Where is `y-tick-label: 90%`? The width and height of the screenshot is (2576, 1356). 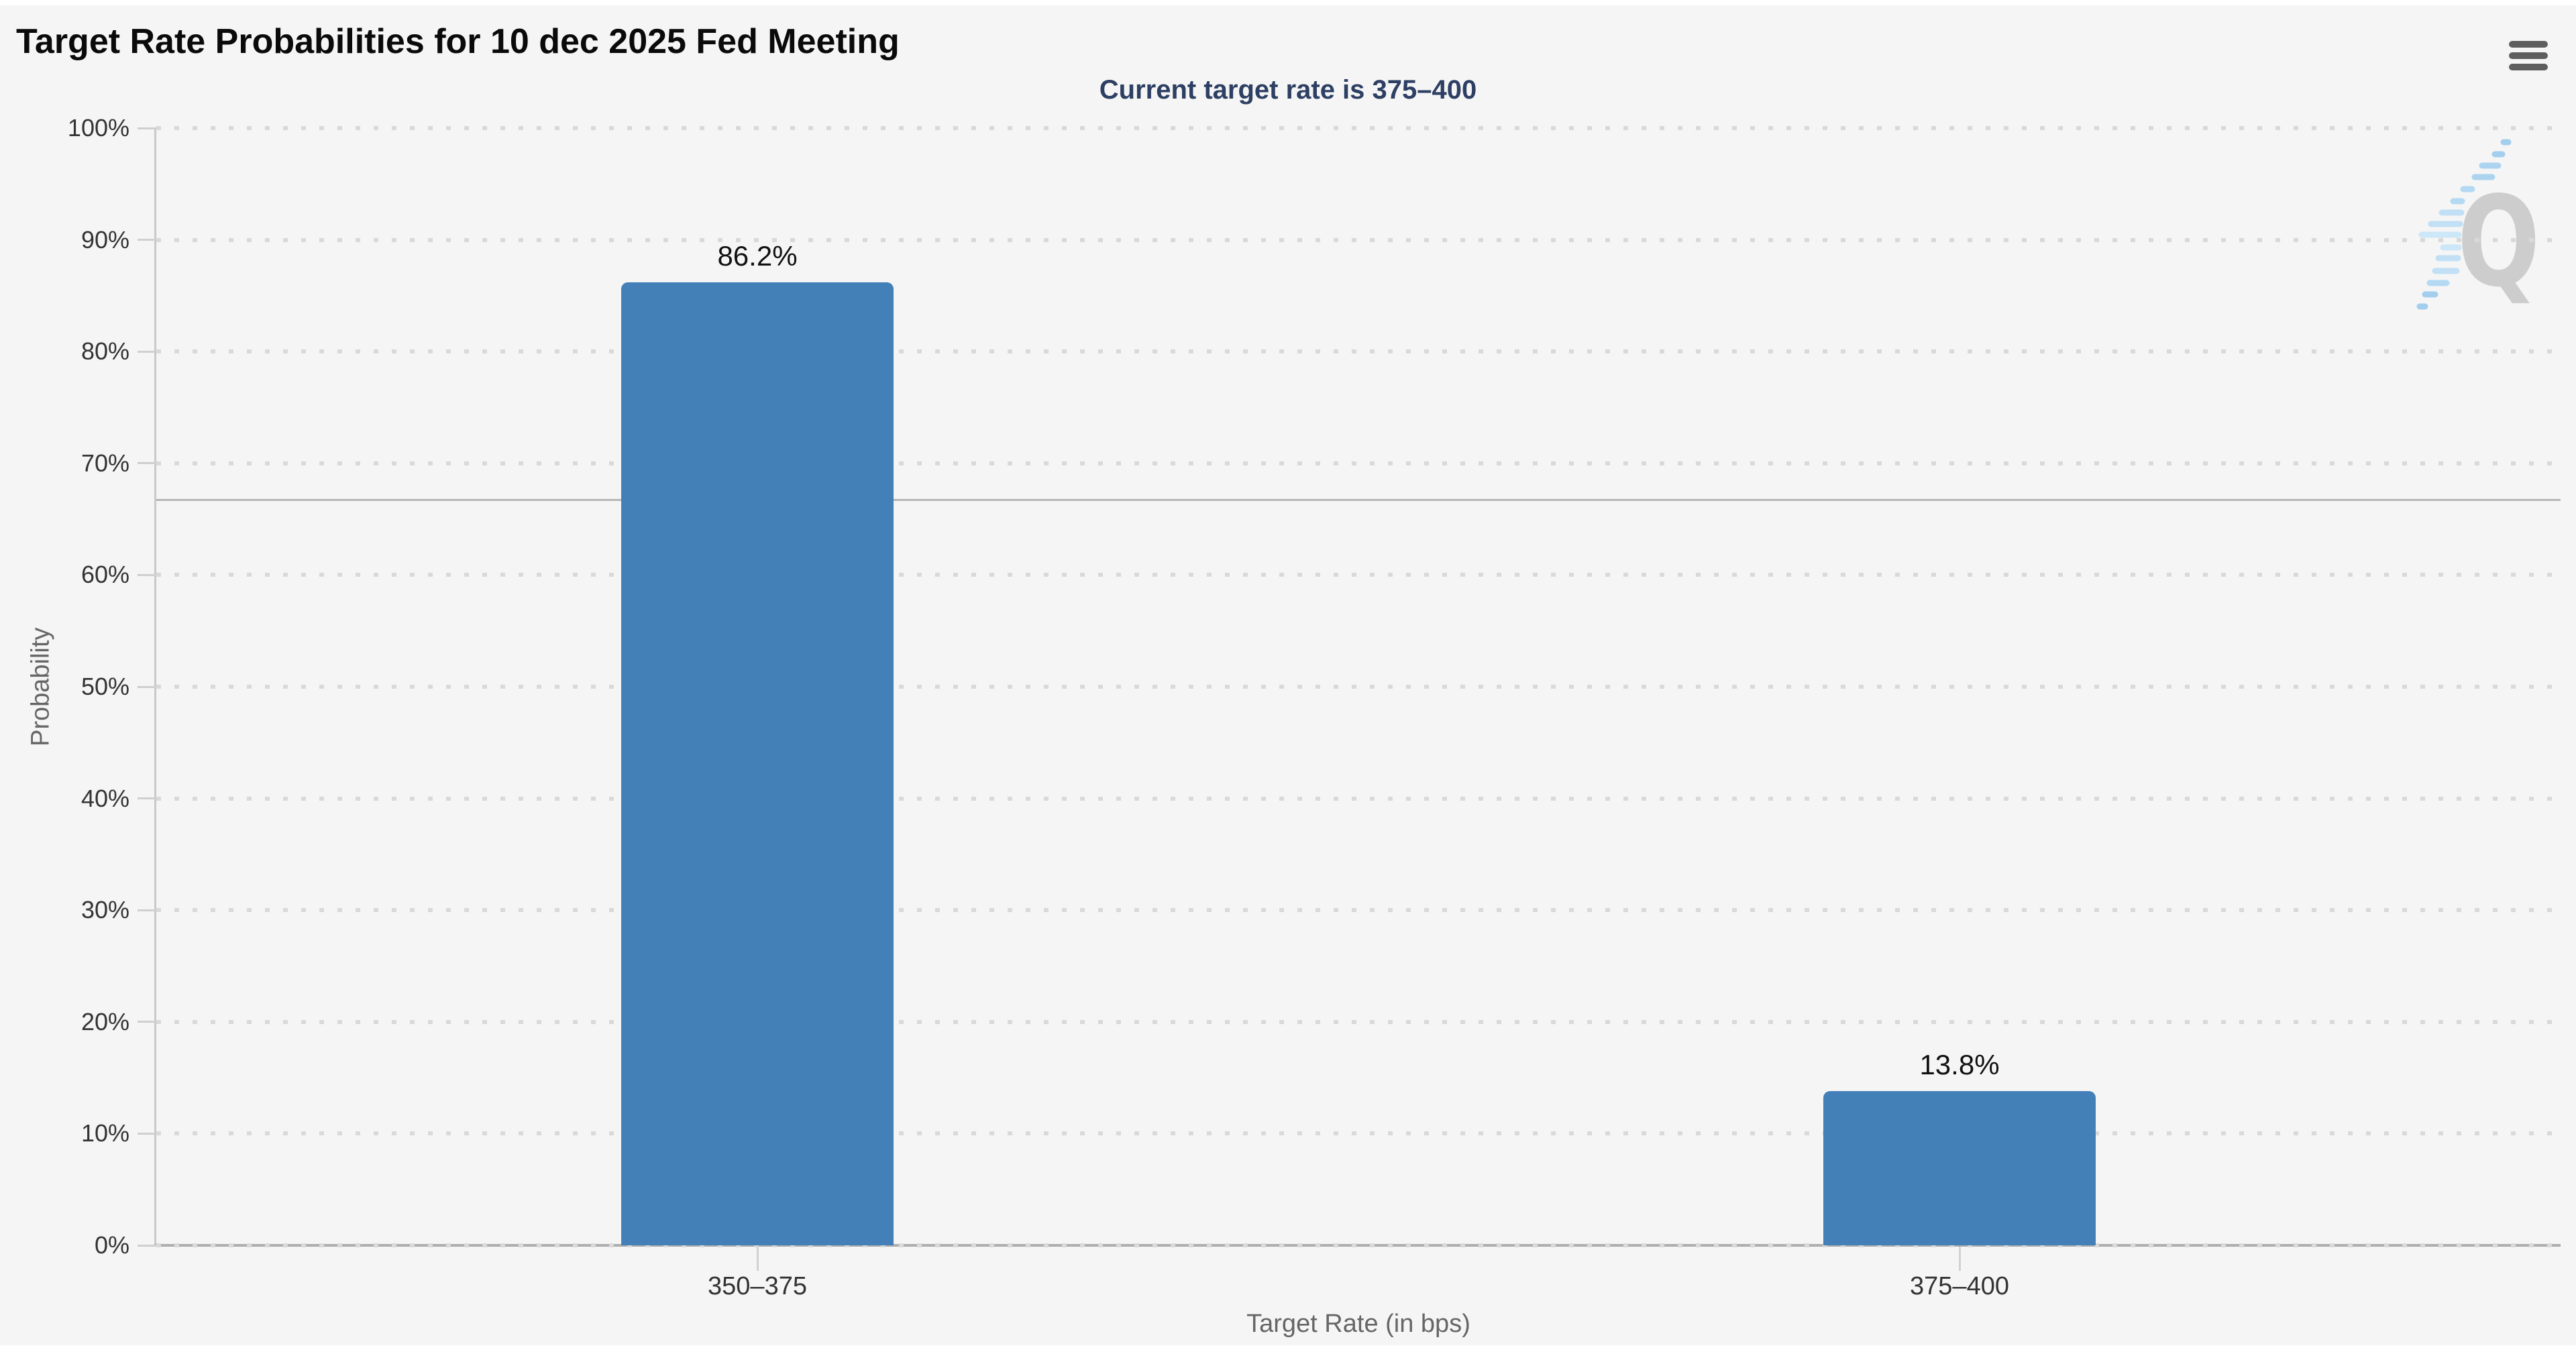 y-tick-label: 90% is located at coordinates (104, 239).